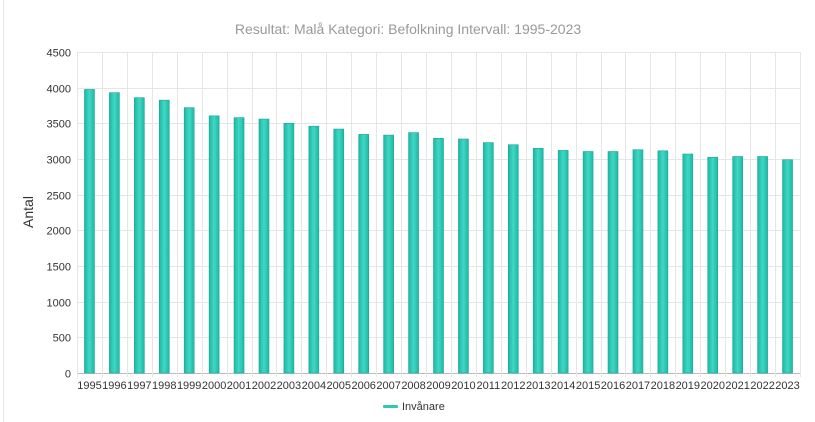 This screenshot has width=815, height=422. What do you see at coordinates (289, 248) in the screenshot?
I see `bar-2003` at bounding box center [289, 248].